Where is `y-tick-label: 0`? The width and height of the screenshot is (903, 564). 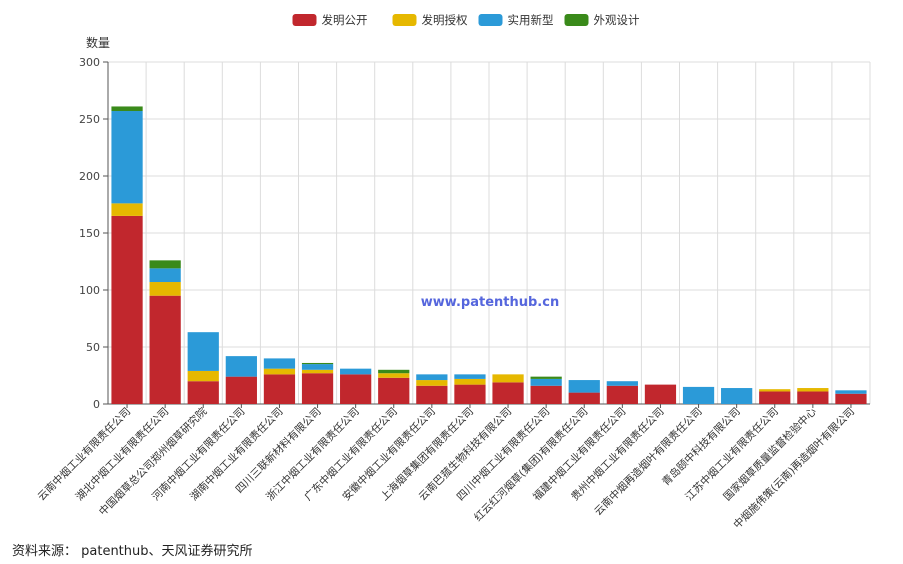
y-tick-label: 0 is located at coordinates (96, 404).